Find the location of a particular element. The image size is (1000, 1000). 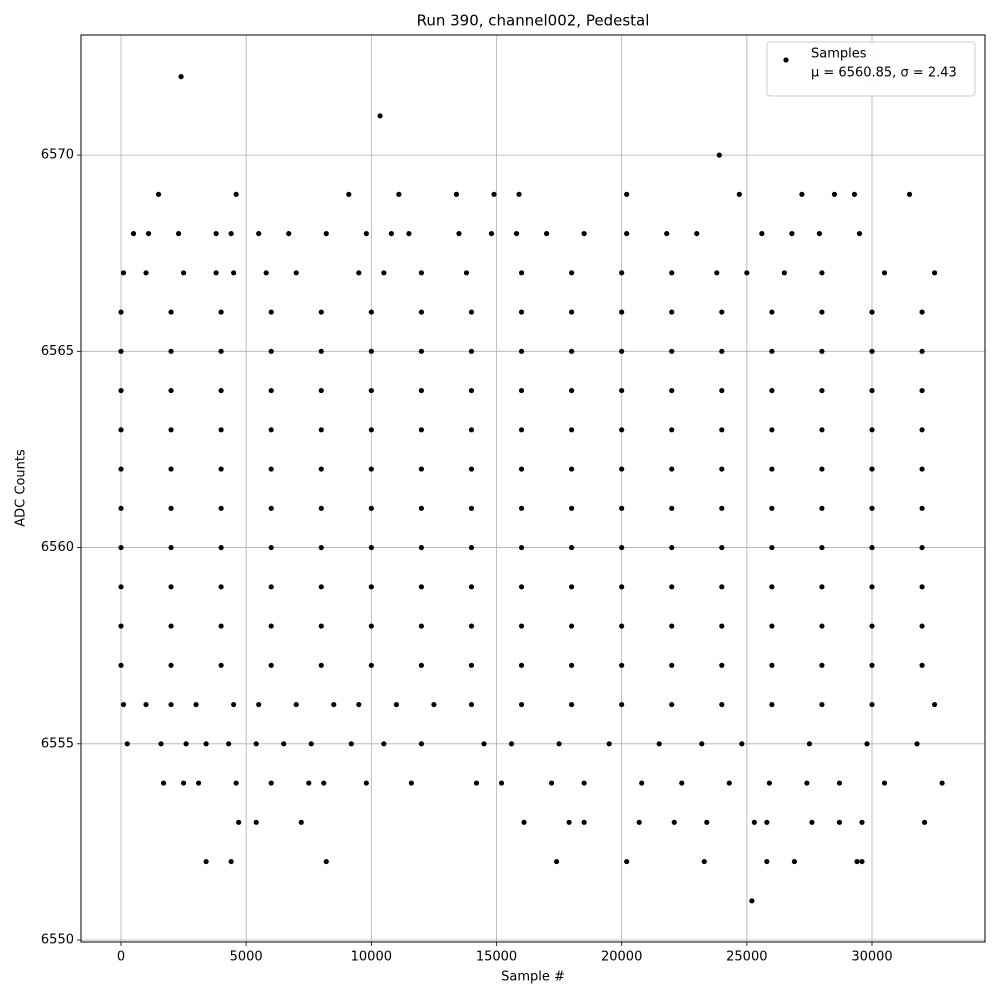

y-tick-label: 6560 is located at coordinates (57, 547).